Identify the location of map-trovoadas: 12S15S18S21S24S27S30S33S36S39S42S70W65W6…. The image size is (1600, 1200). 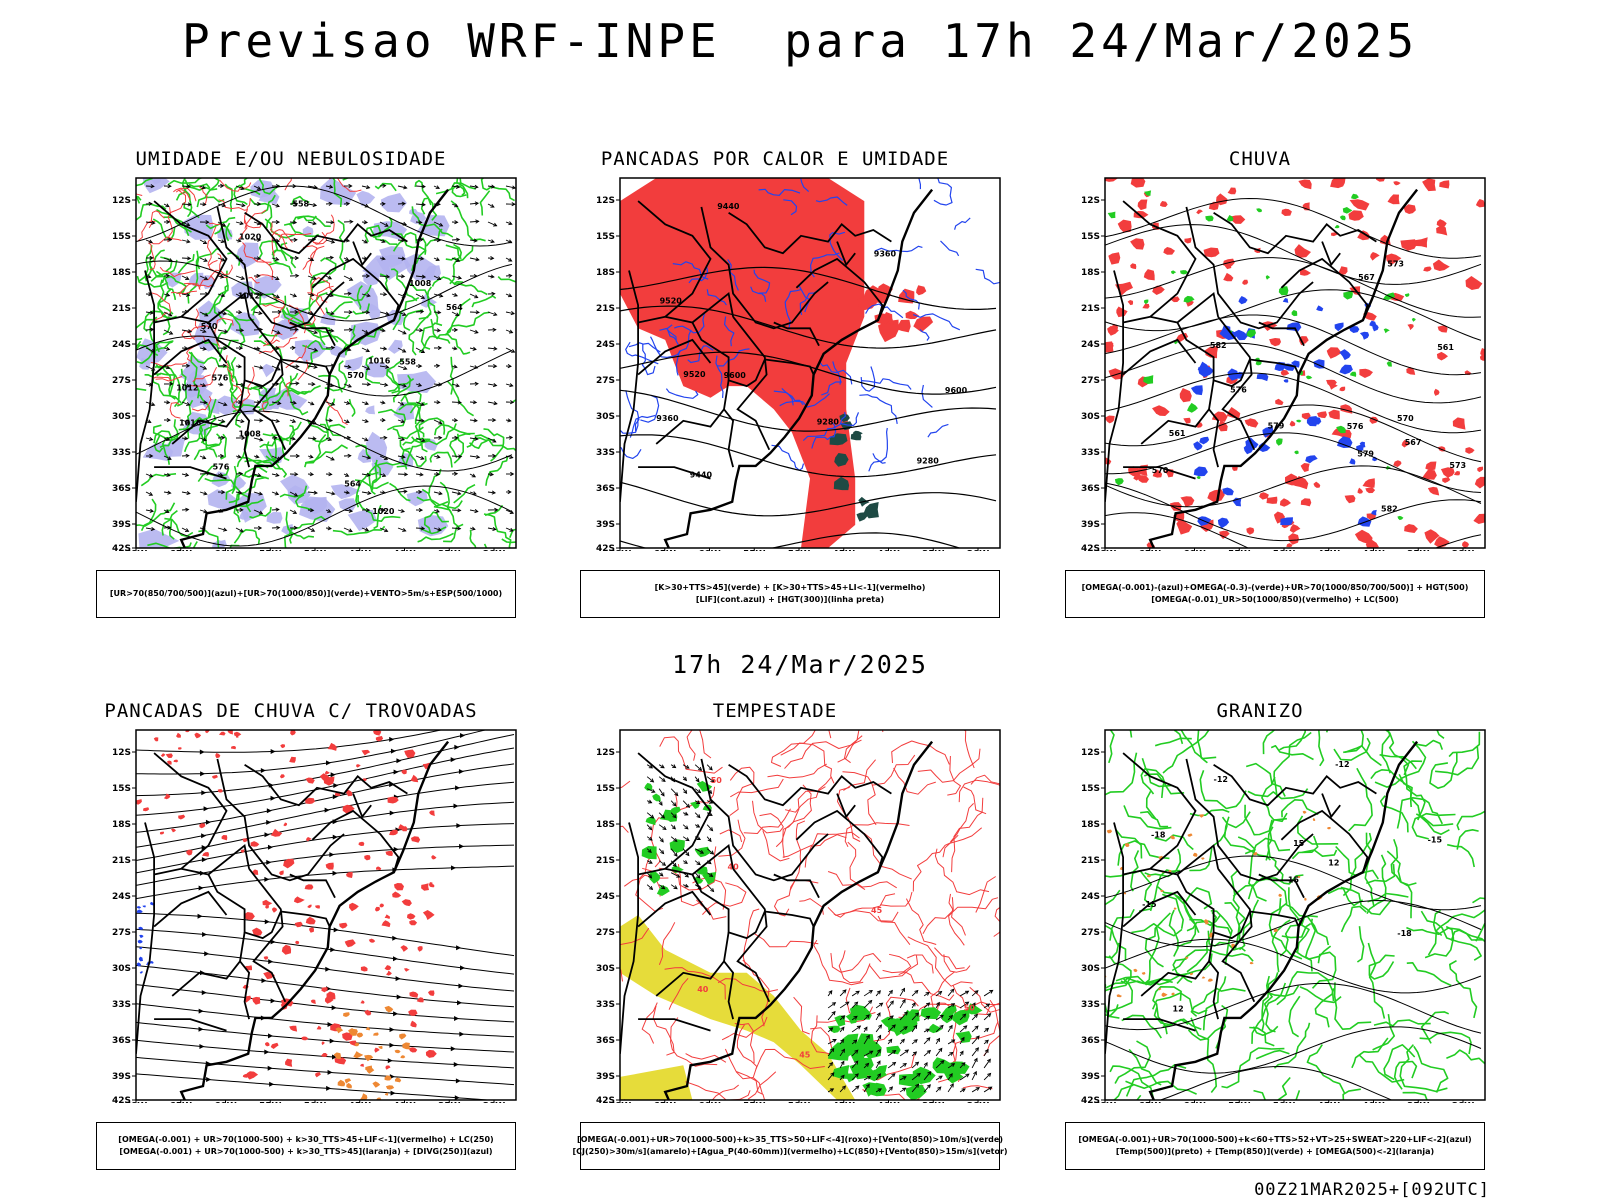
(307, 915).